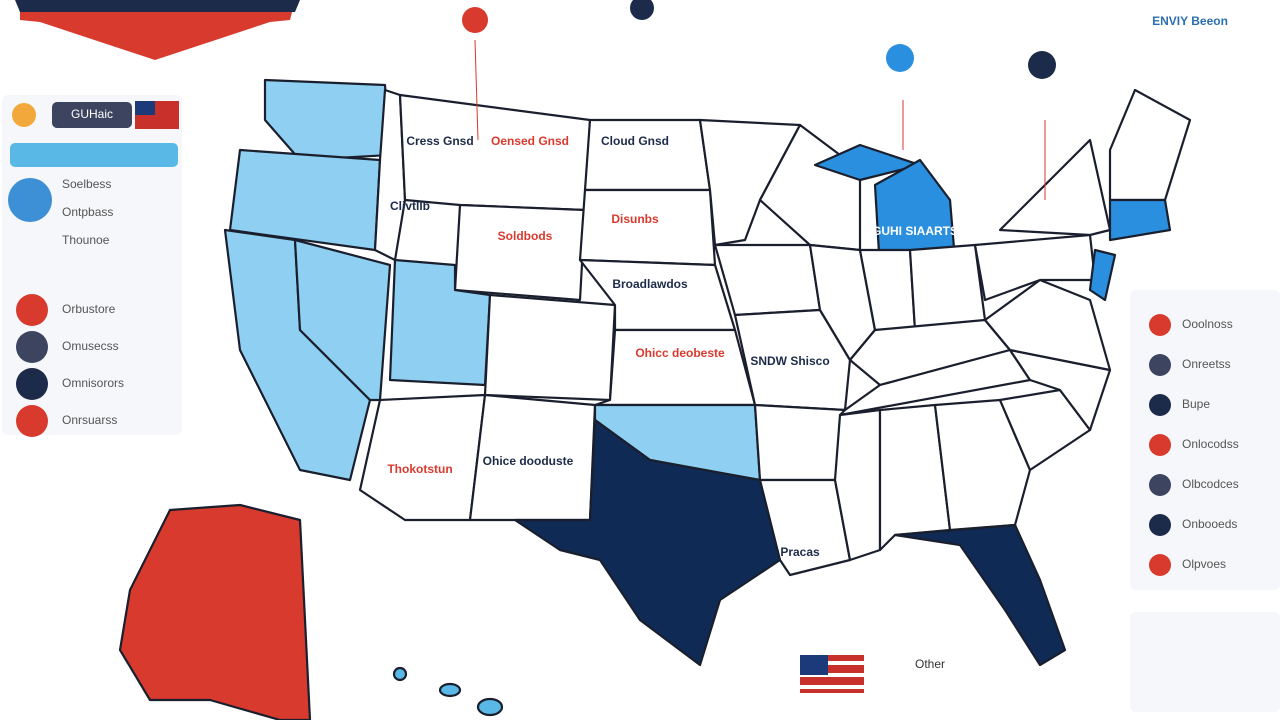 This screenshot has height=725, width=1280. What do you see at coordinates (24, 115) in the screenshot?
I see `icon` at bounding box center [24, 115].